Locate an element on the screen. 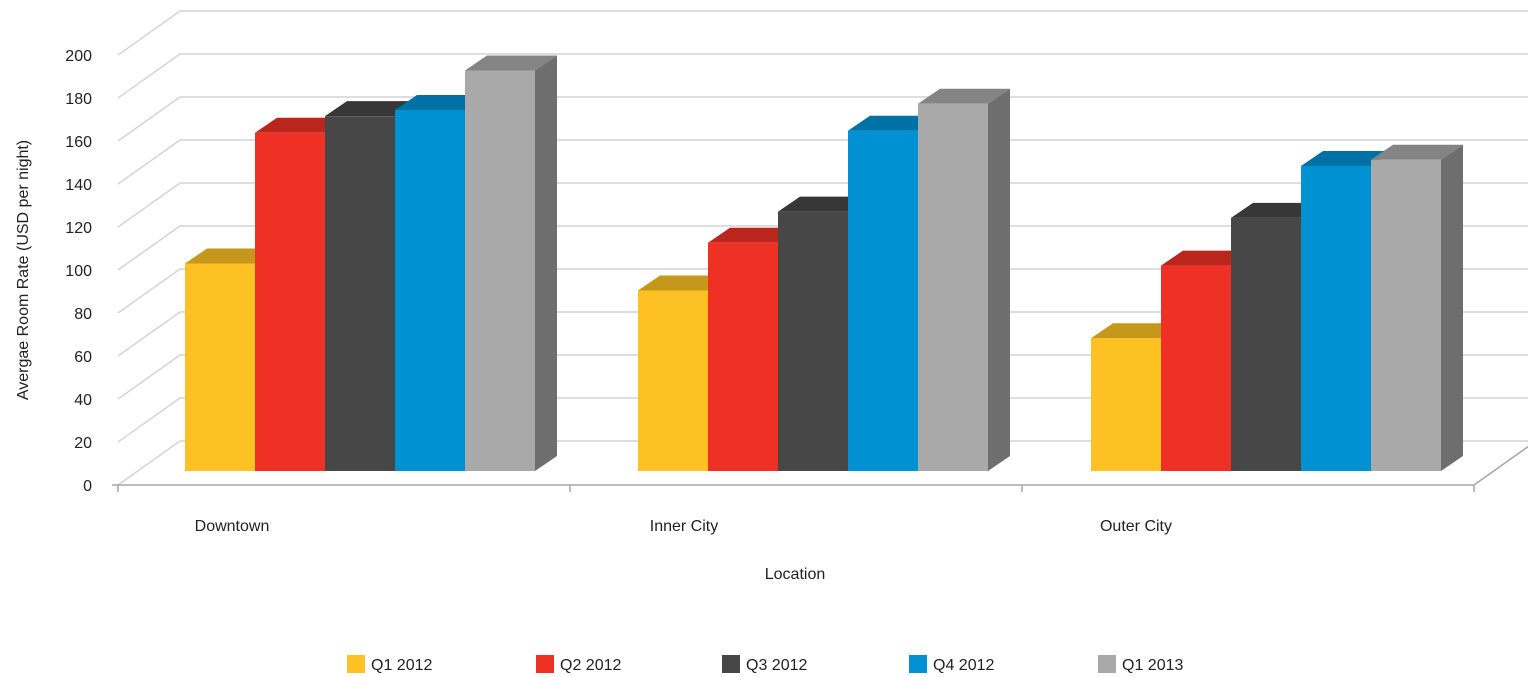 This screenshot has width=1528, height=677. y-tick-label: 180 is located at coordinates (78, 99).